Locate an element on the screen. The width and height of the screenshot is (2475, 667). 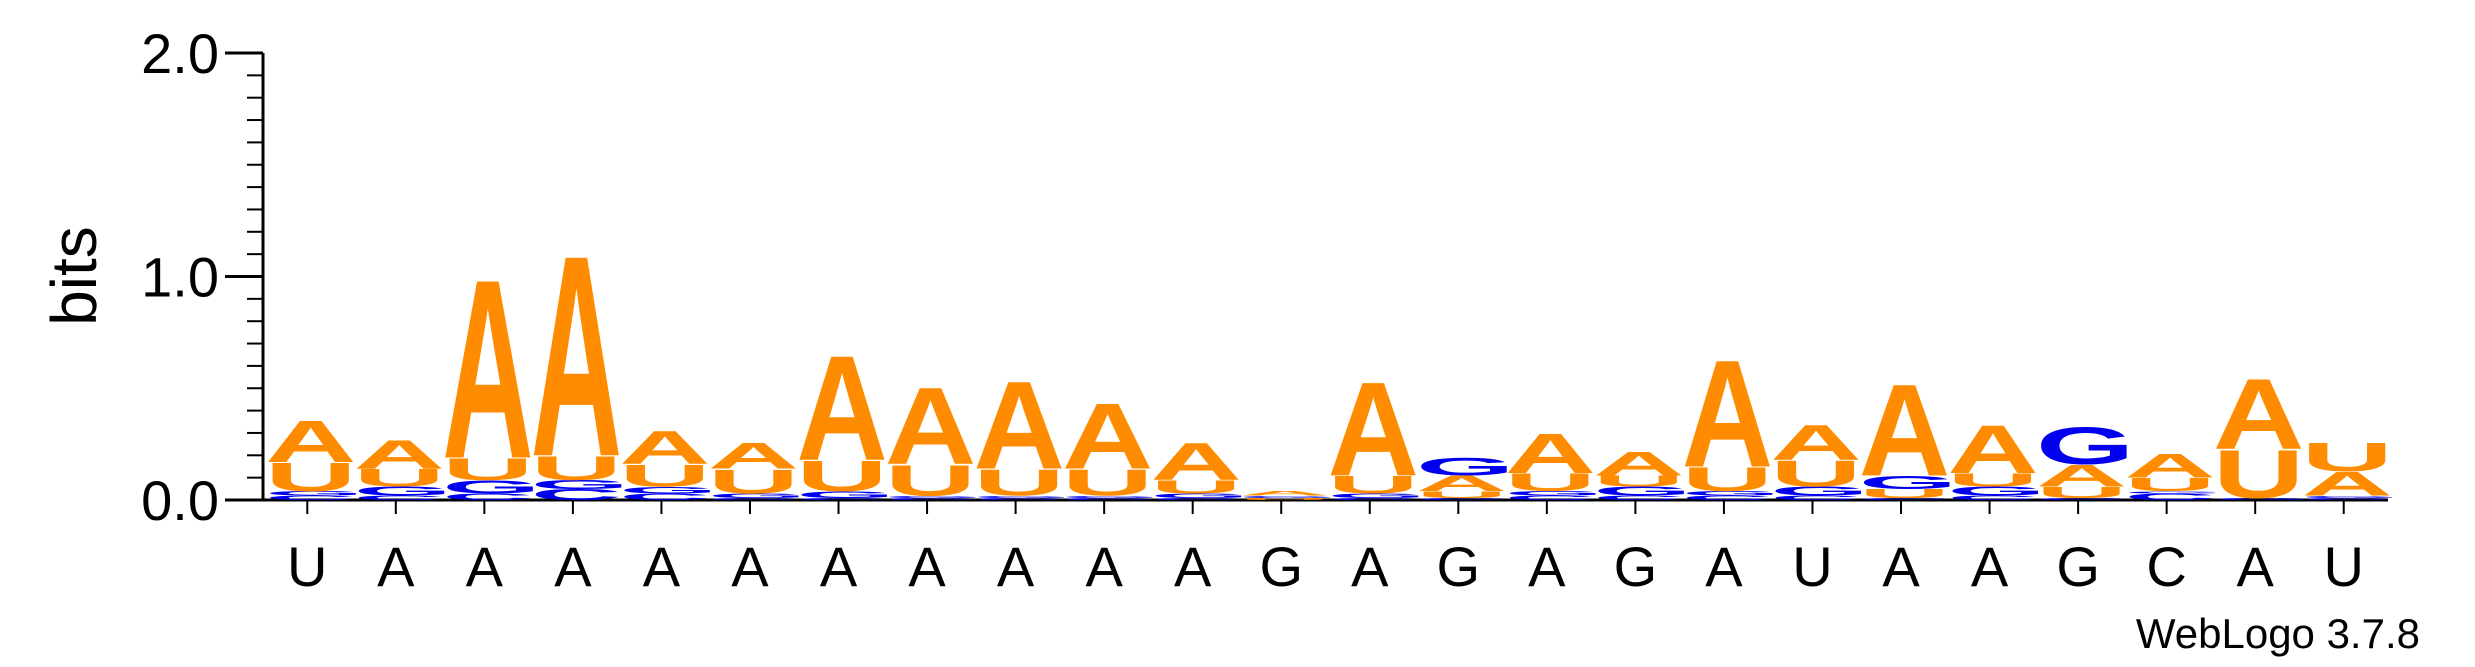
letter-stack: GUA is located at coordinates (2262, 435).